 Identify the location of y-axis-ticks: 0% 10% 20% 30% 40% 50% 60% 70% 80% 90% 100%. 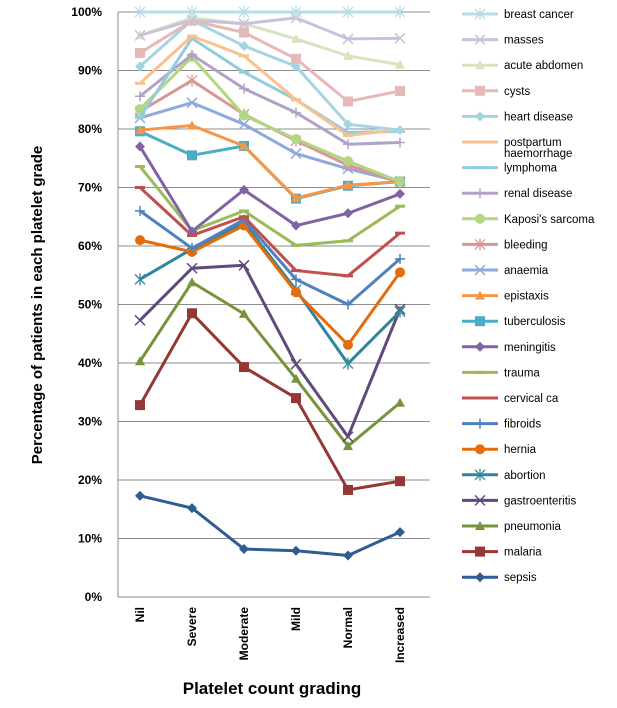
(86, 304).